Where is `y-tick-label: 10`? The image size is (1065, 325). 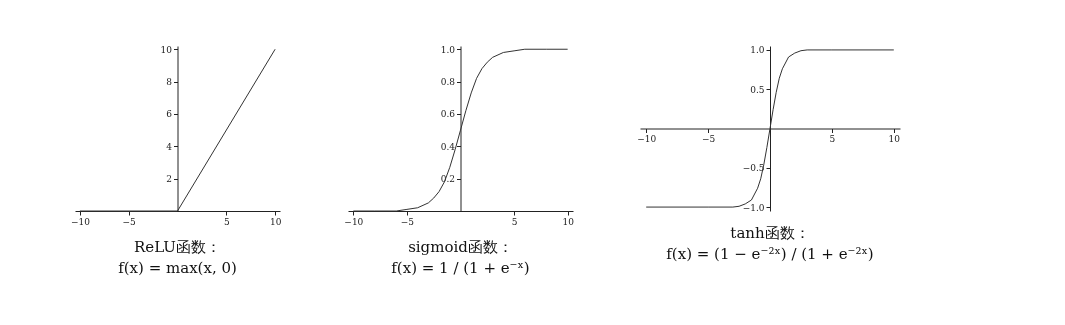 y-tick-label: 10 is located at coordinates (166, 49).